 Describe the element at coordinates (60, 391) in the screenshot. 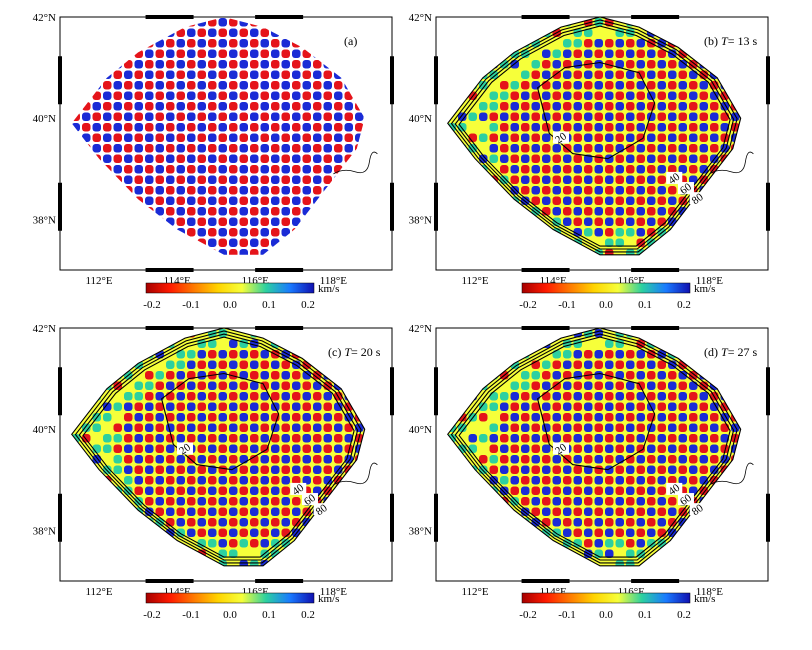

I see `frame-bar-left` at that location.